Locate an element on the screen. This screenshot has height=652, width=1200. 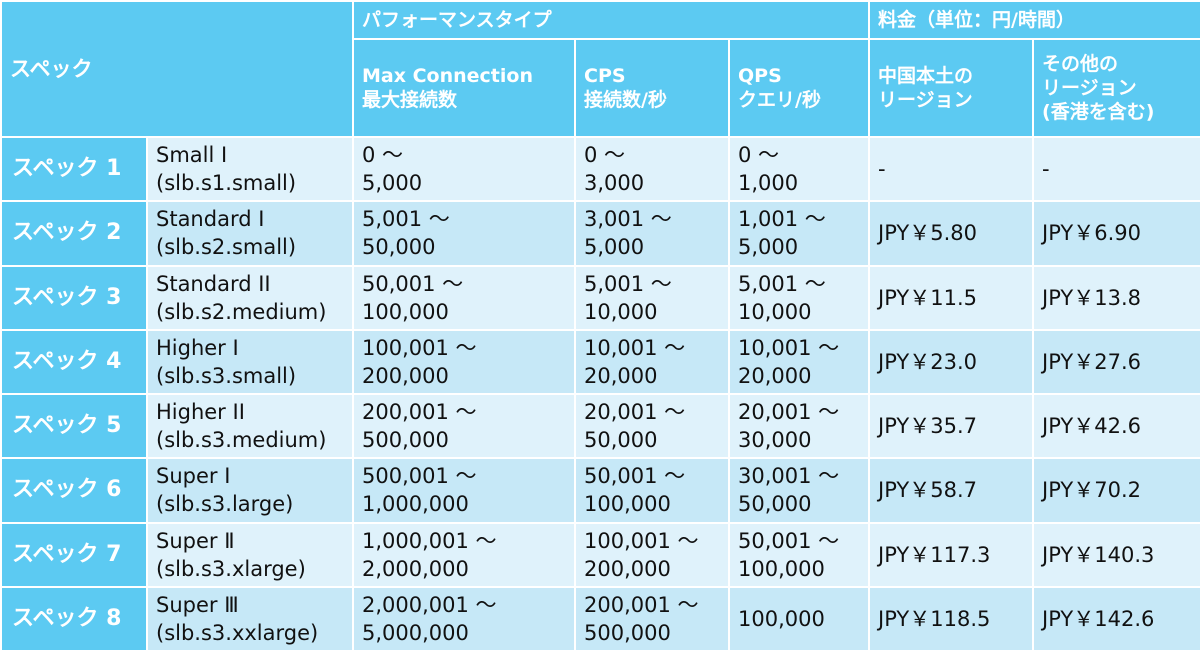
row-spec-label: スペック 6 is located at coordinates (74, 490).